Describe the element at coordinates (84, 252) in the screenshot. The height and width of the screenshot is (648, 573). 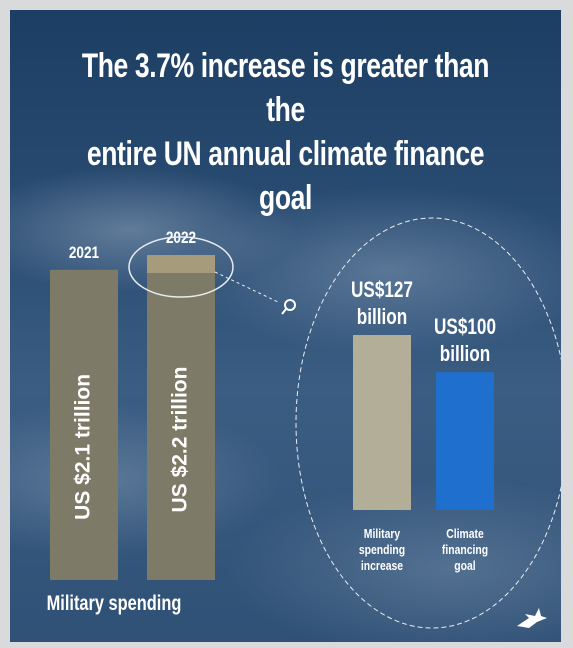
I see `year-label-2021: 2021` at that location.